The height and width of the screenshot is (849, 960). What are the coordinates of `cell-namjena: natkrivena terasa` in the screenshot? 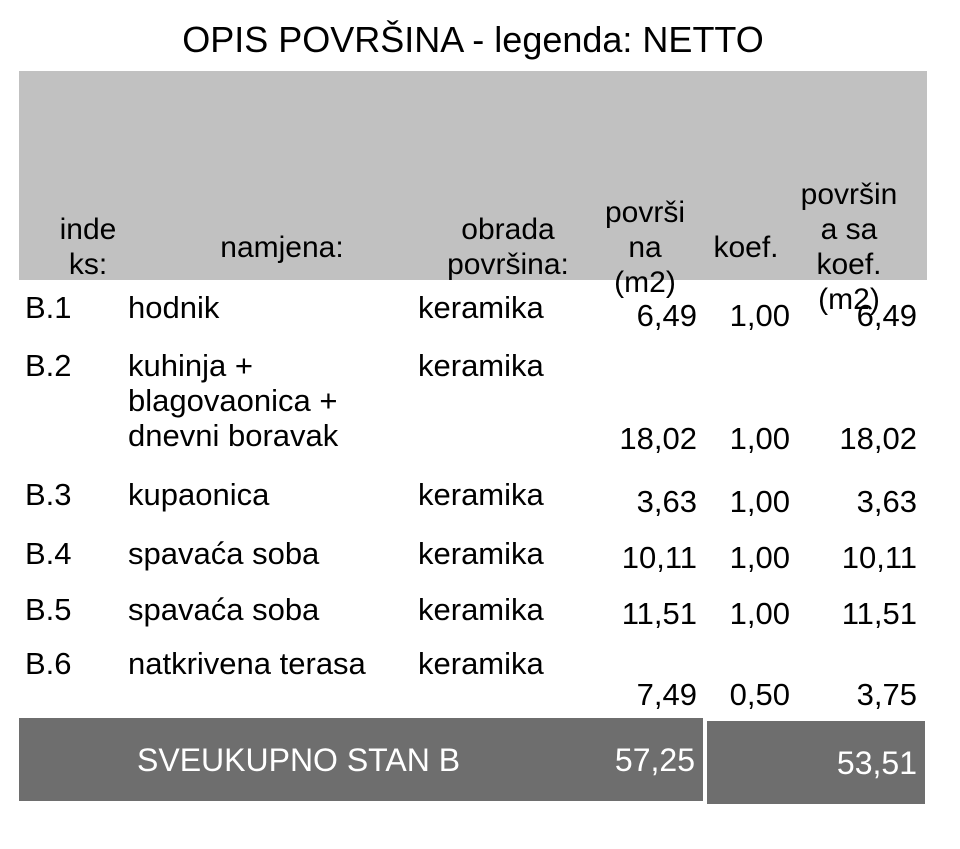 It's located at (247, 663).